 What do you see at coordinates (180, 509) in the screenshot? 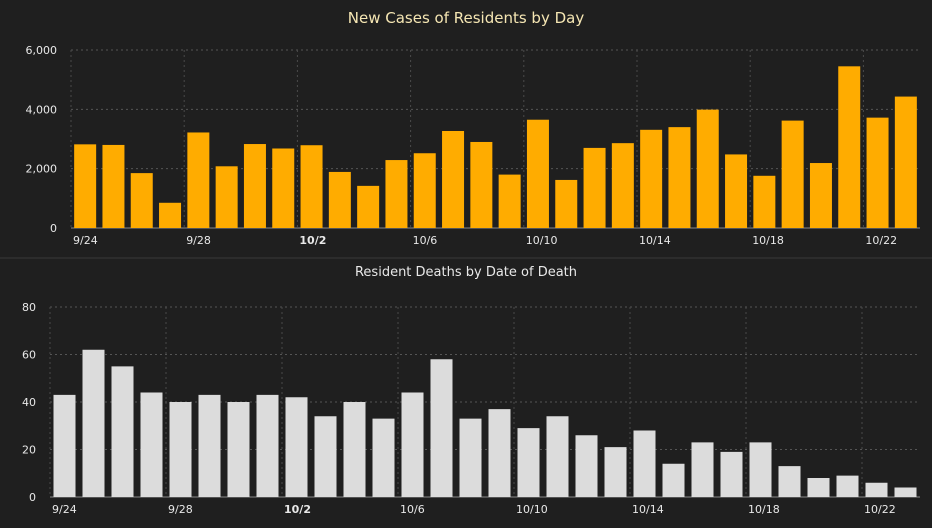
I see `deaths-x-tick-label: 9/28` at bounding box center [180, 509].